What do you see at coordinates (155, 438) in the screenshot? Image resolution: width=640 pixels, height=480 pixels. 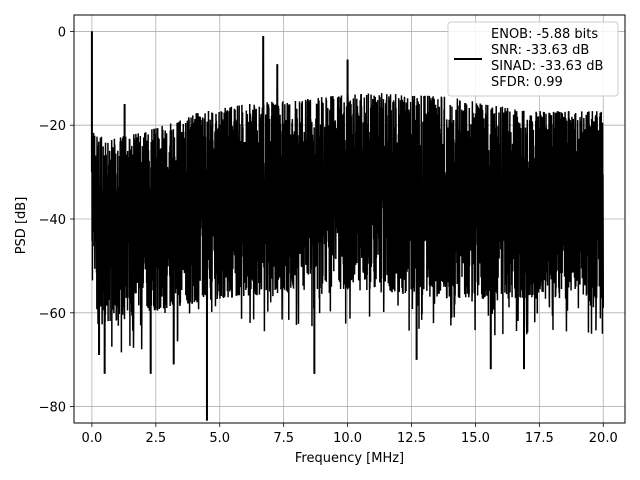 I see `x-tick-label: 2.5` at bounding box center [155, 438].